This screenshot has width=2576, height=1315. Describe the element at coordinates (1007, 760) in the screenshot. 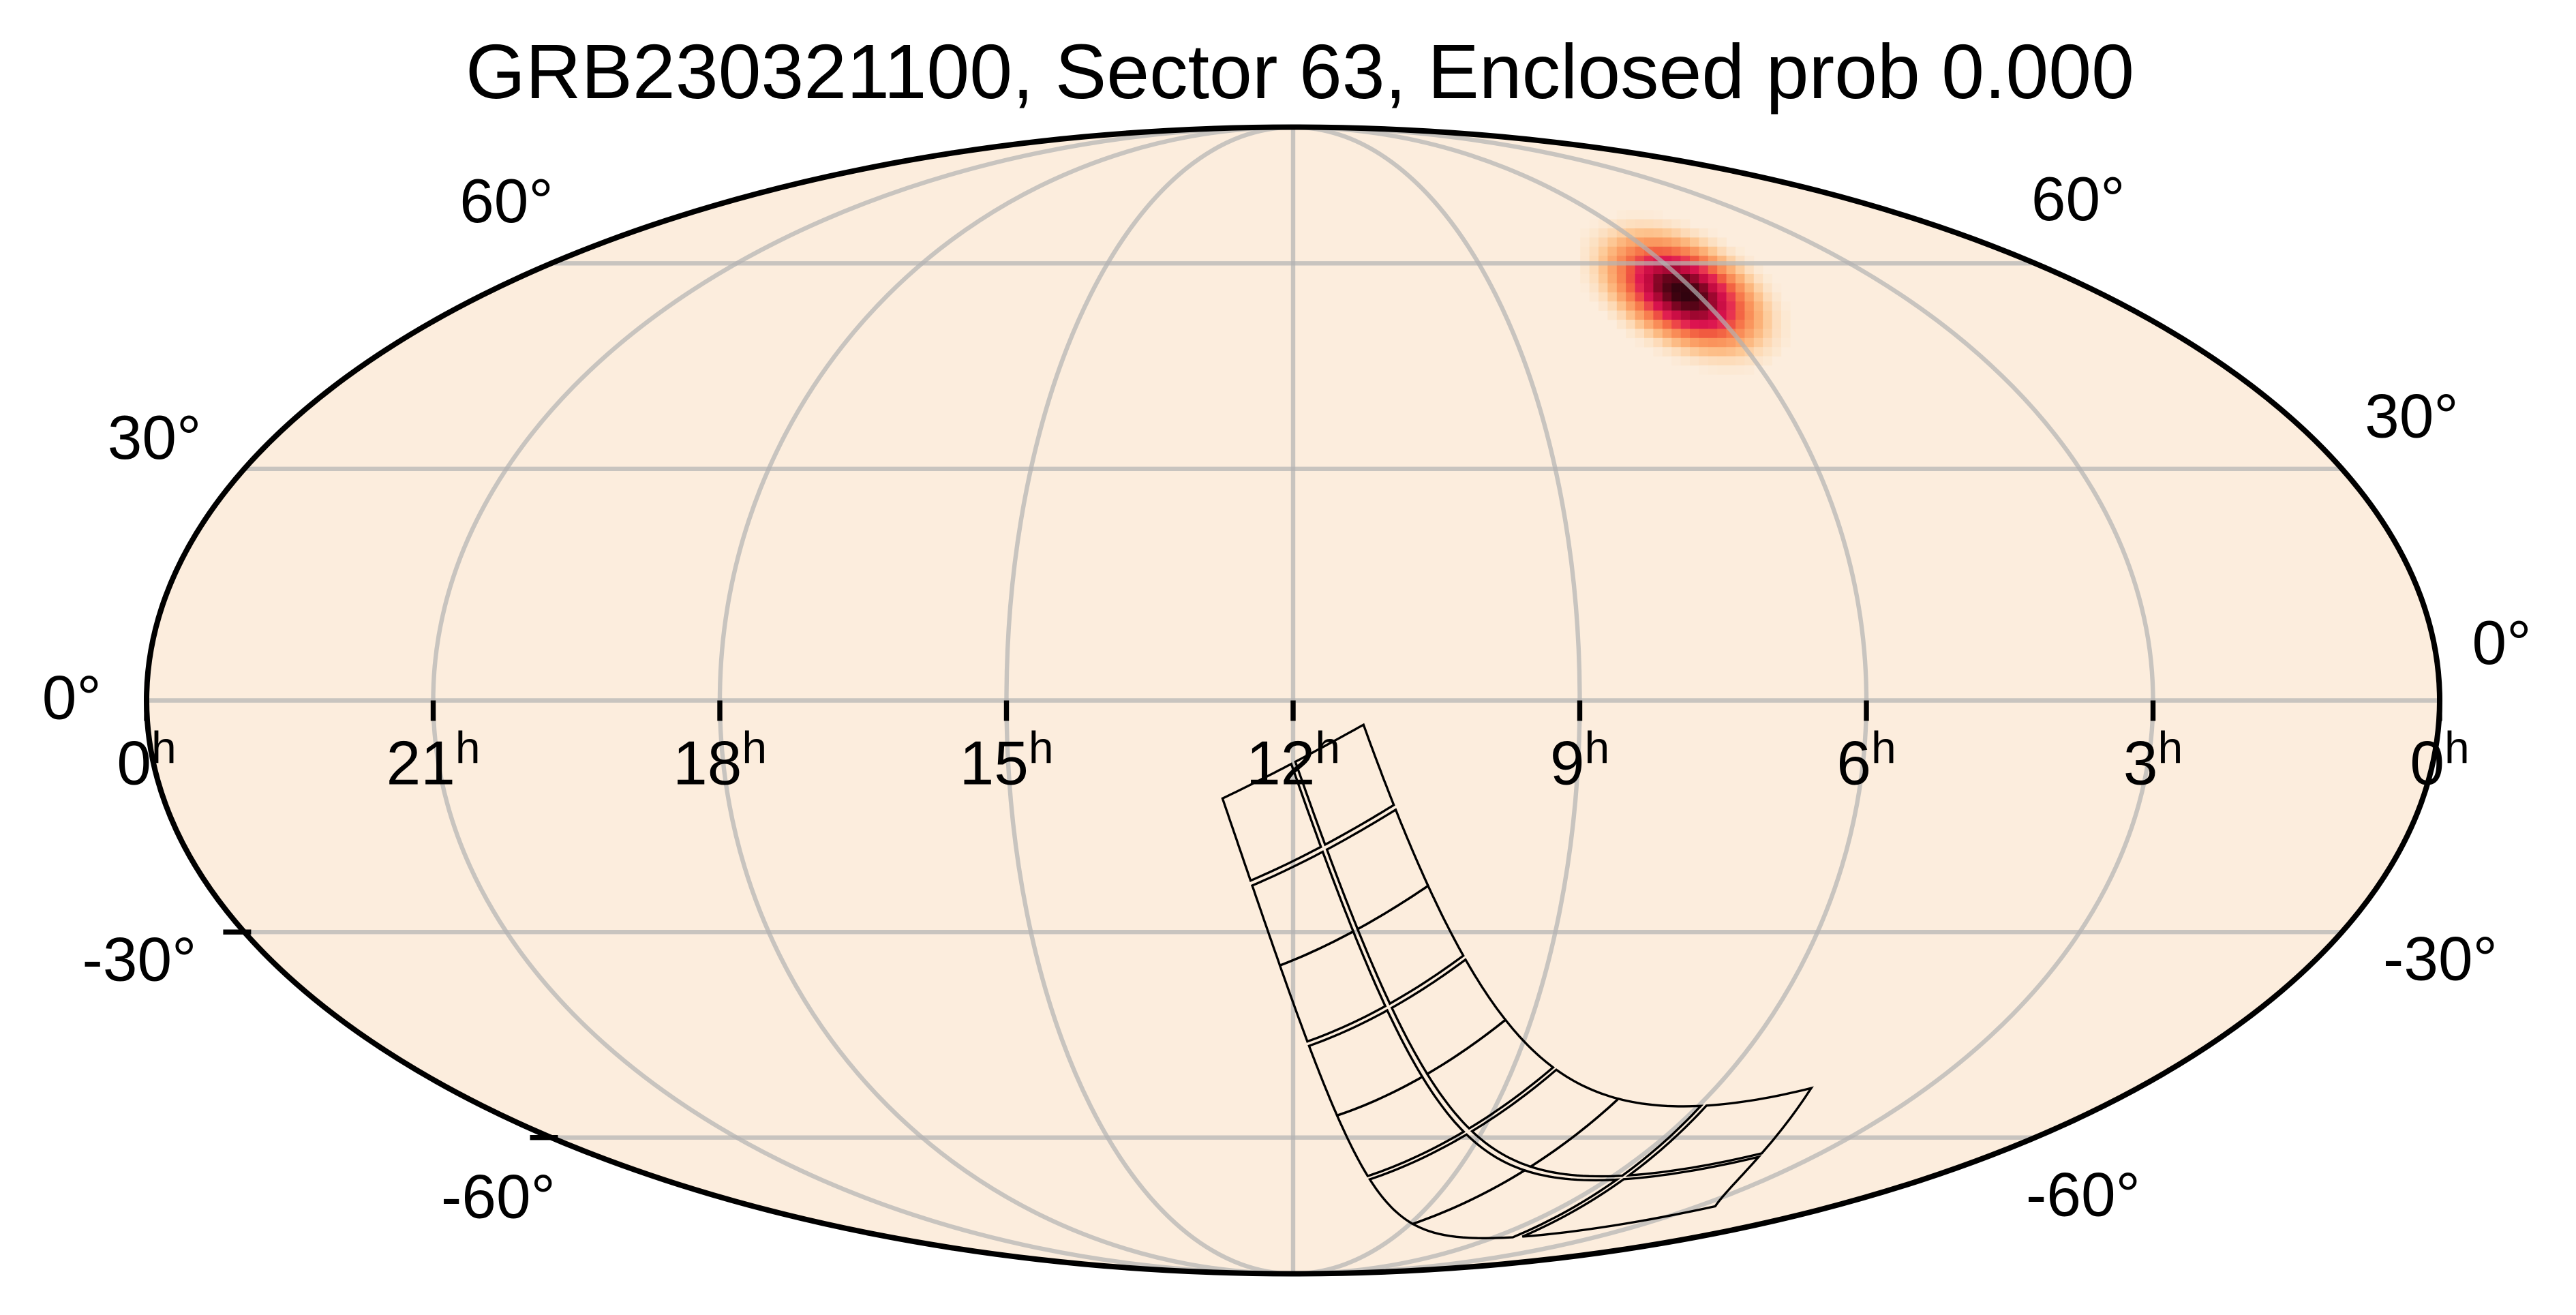

I see `svg-text: 15h` at that location.